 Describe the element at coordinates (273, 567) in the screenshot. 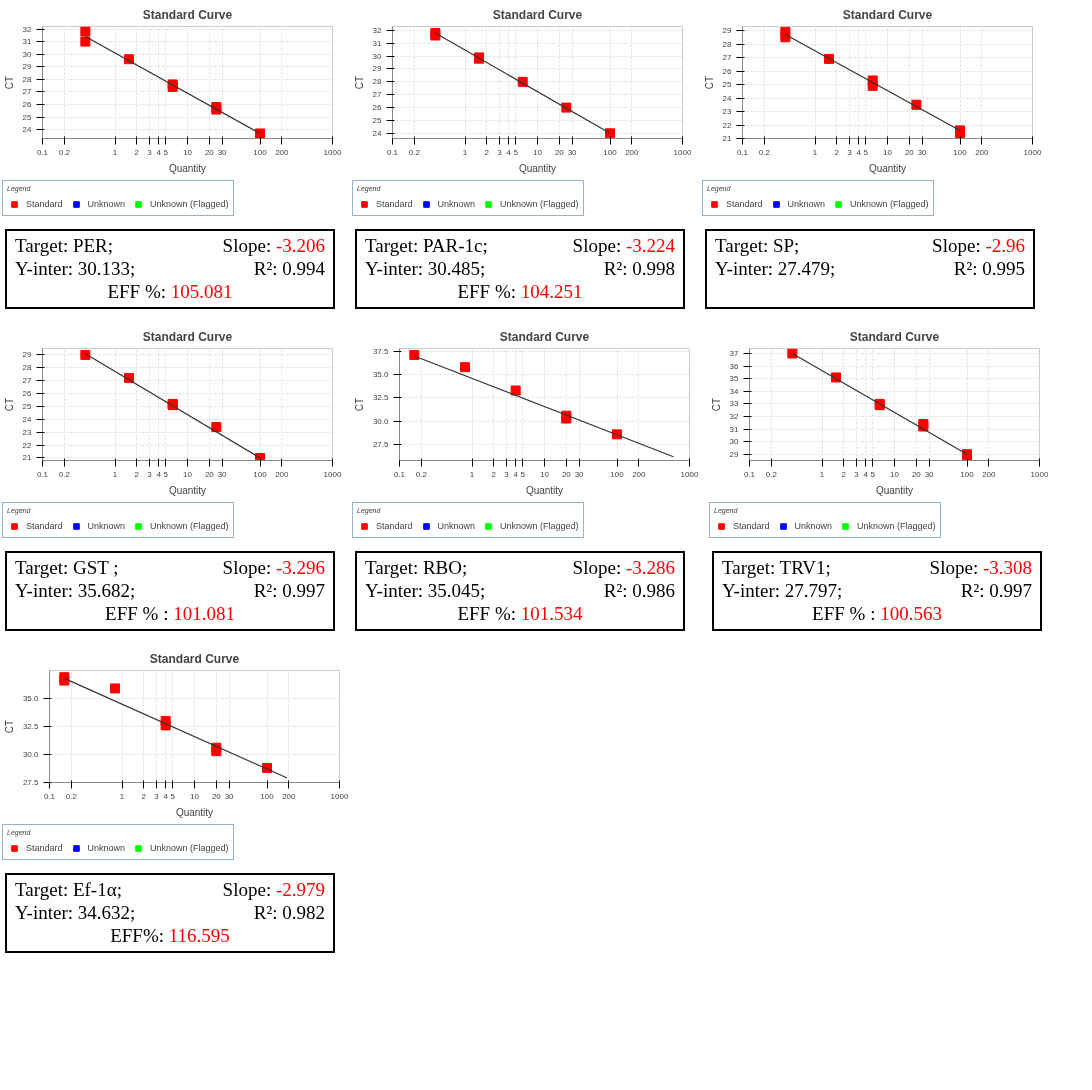

I see `text: Slope: -3.296` at that location.